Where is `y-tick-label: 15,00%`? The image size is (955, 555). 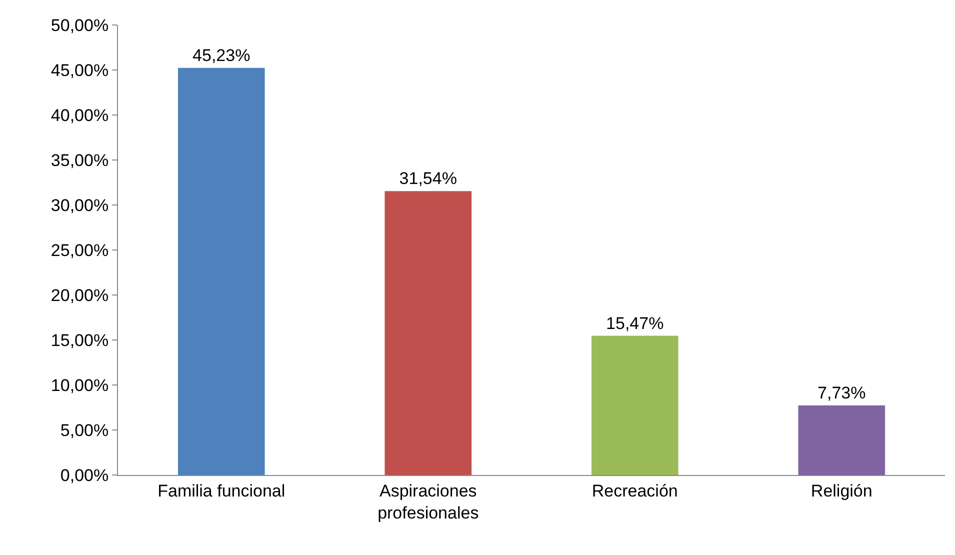
y-tick-label: 15,00% is located at coordinates (79, 340).